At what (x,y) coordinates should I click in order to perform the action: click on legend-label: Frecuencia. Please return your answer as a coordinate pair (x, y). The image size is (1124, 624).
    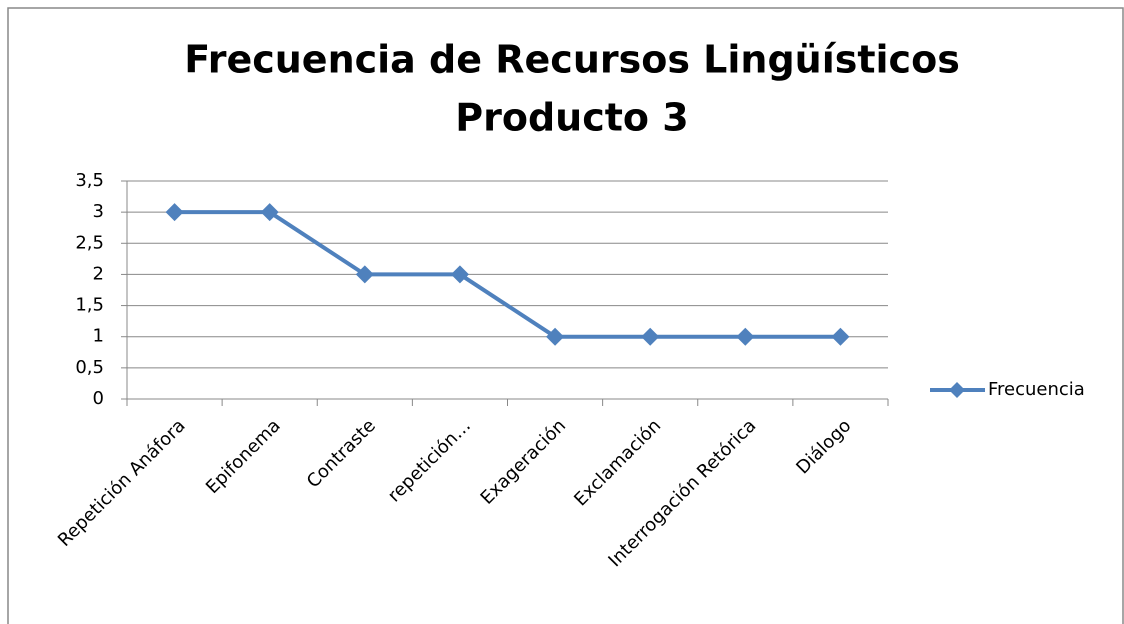
    Looking at the image, I should click on (1036, 389).